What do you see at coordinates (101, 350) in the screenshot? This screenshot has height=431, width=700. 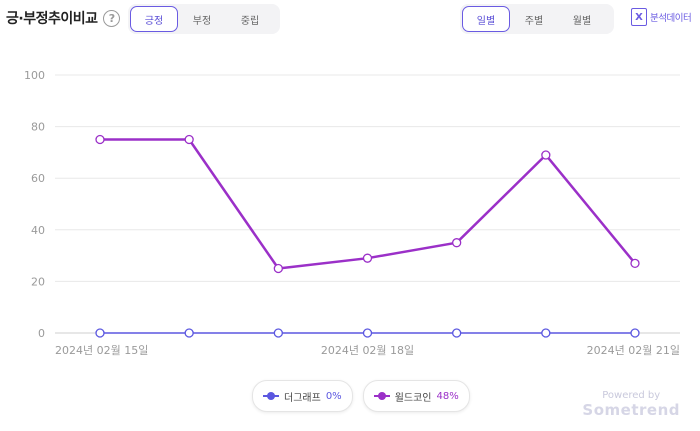 I see `x-tick-label: 2024년 02월 15일` at bounding box center [101, 350].